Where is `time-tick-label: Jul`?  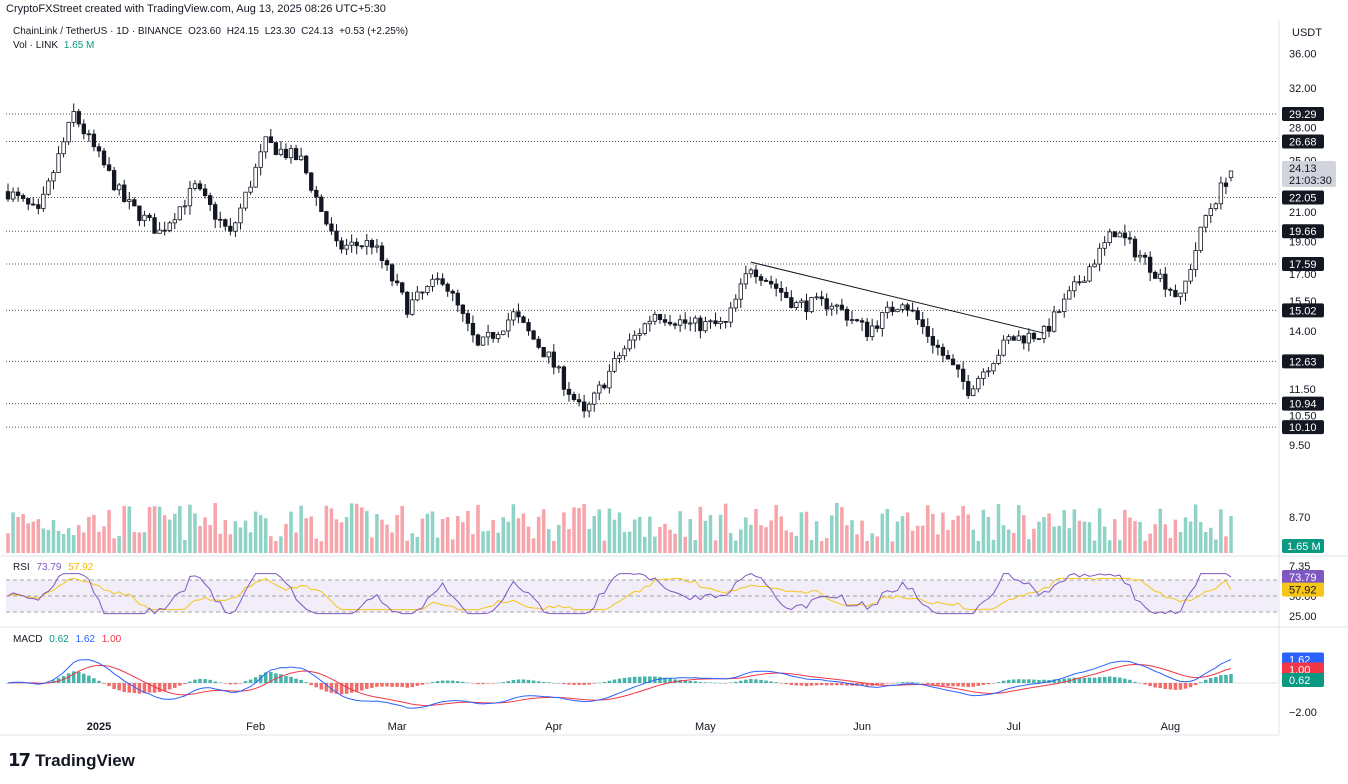 time-tick-label: Jul is located at coordinates (1014, 727).